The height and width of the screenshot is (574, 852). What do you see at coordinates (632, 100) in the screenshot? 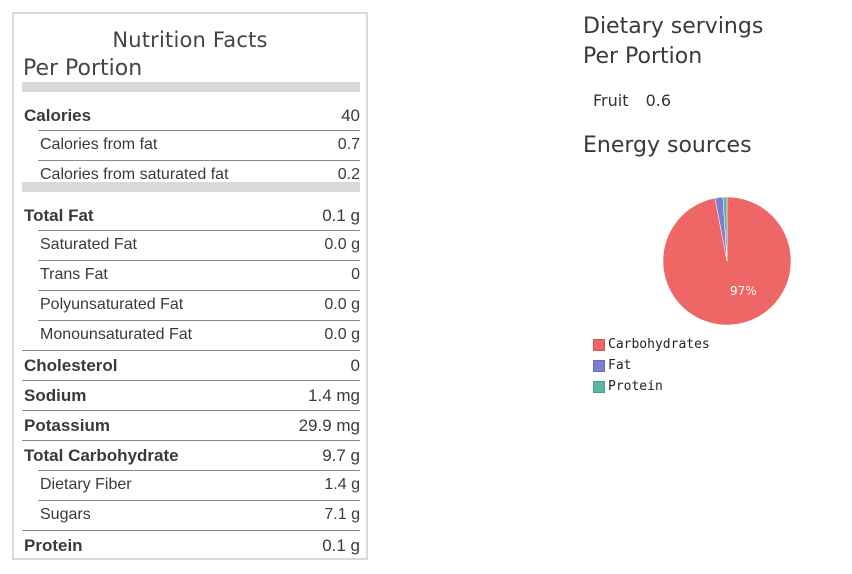
I see `fruit-serving: Fruit 0.6` at bounding box center [632, 100].